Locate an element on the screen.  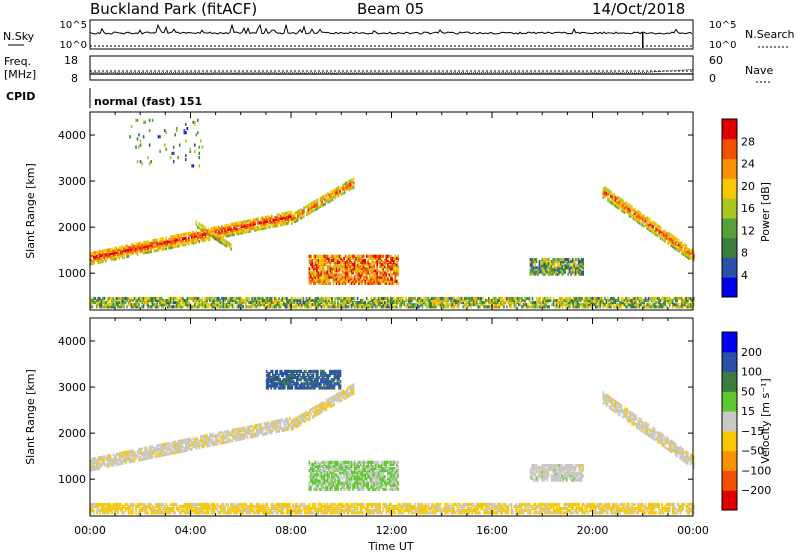
nsky-label: N.Sky is located at coordinates (19, 36).